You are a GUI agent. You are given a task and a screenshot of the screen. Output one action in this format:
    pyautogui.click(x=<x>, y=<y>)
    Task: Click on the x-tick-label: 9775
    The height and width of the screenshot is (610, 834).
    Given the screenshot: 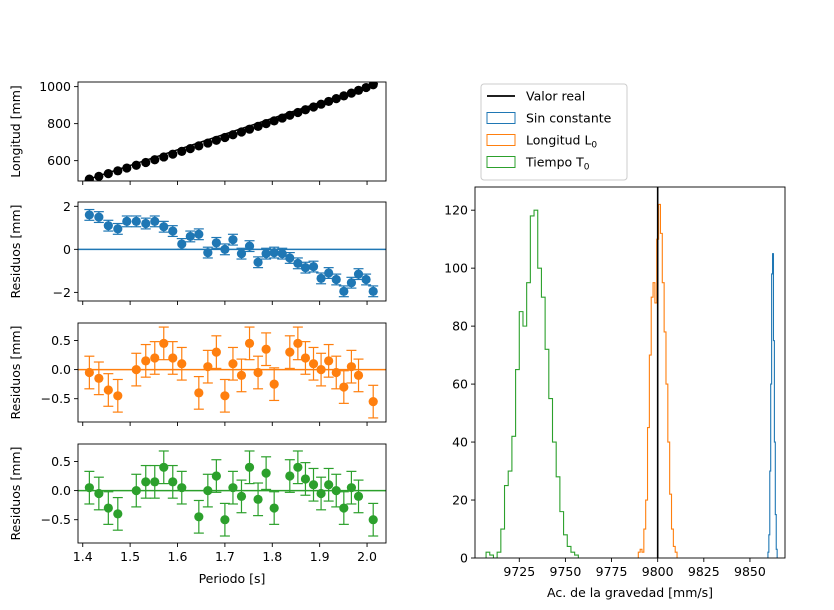 What is the action you would take?
    pyautogui.click(x=612, y=571)
    